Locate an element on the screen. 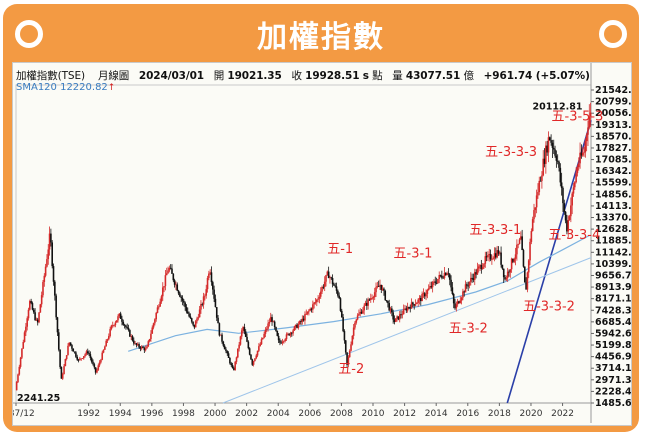 This screenshot has height=447, width=650. x-tick-label: 1996 is located at coordinates (151, 414).